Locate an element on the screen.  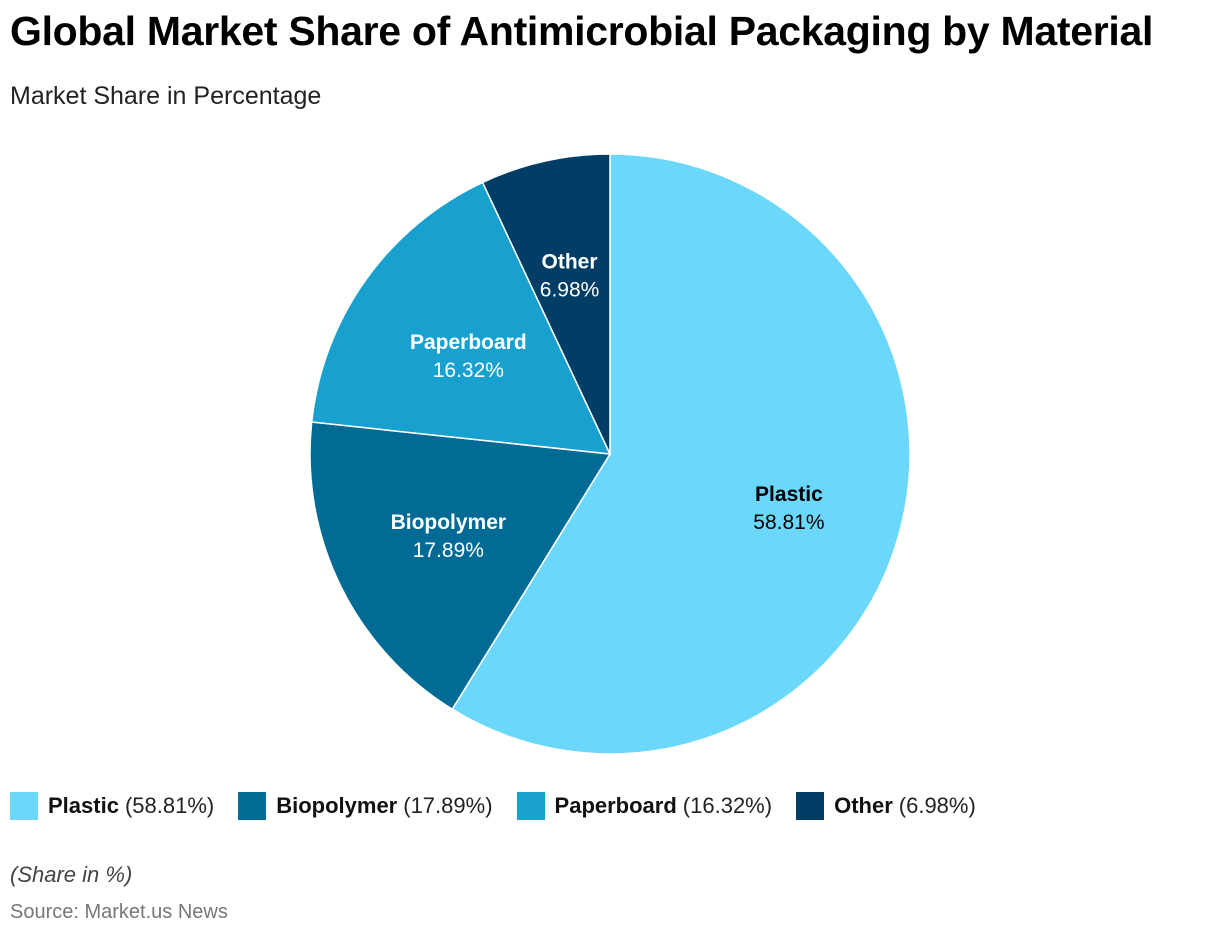
legend-label-plastic: Plastic is located at coordinates (83, 805).